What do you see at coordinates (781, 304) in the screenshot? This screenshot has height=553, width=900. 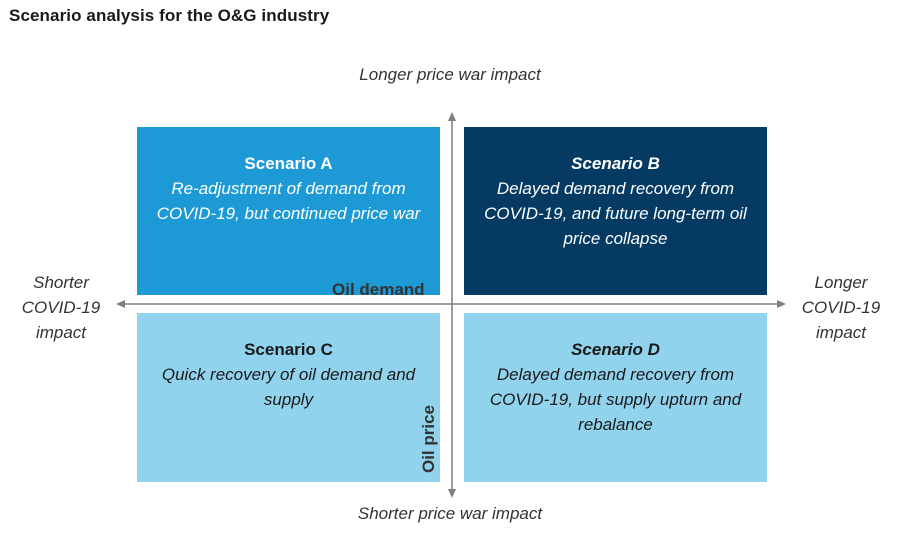 I see `right-arrowhead` at bounding box center [781, 304].